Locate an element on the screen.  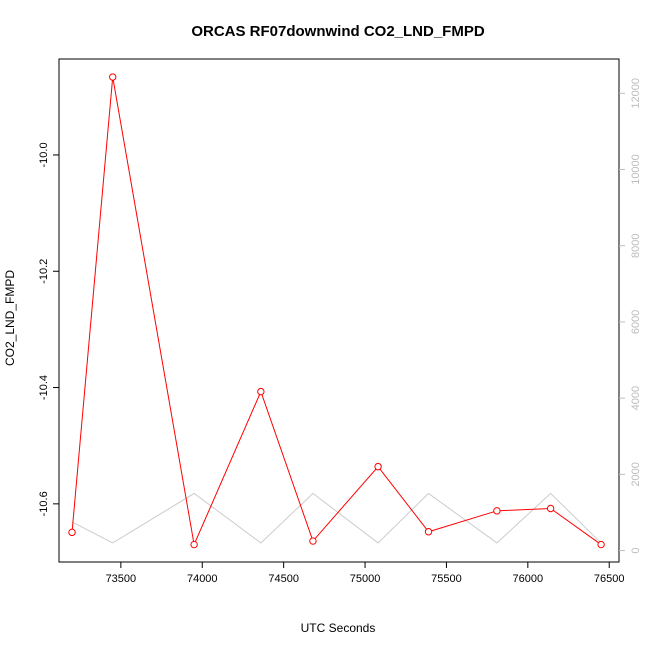
x-tick-label: 75000 is located at coordinates (365, 579).